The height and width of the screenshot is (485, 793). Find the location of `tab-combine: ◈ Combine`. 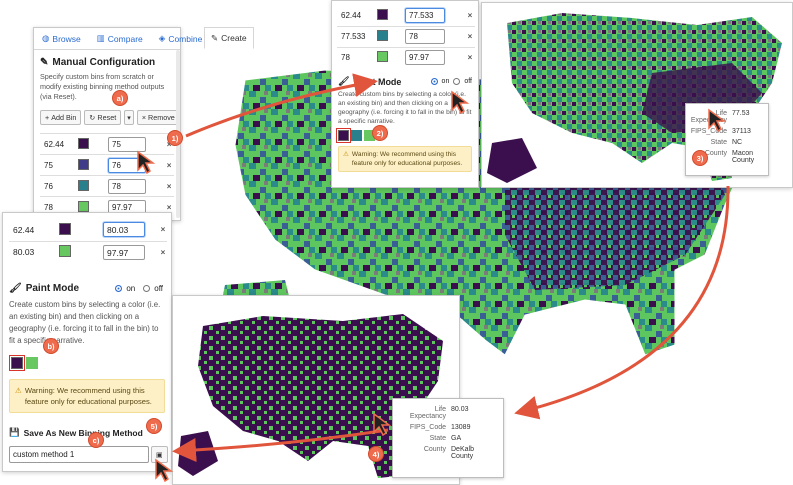

tab-combine: ◈ Combine is located at coordinates (180, 38).